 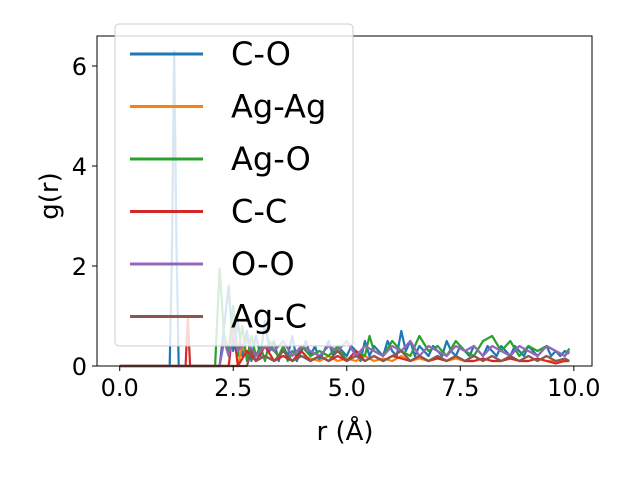 What do you see at coordinates (344, 358) in the screenshot?
I see `series-line-ag-c` at bounding box center [344, 358].